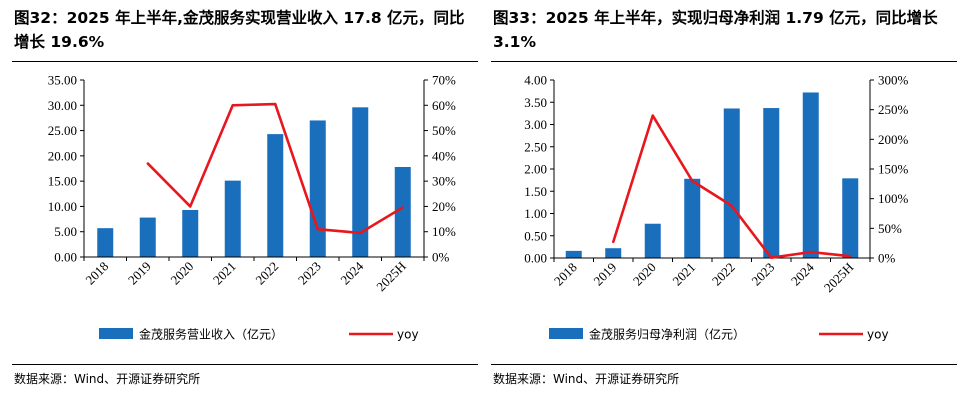 The height and width of the screenshot is (410, 965). I want to click on right-tick-label: 70%, so click(444, 80).